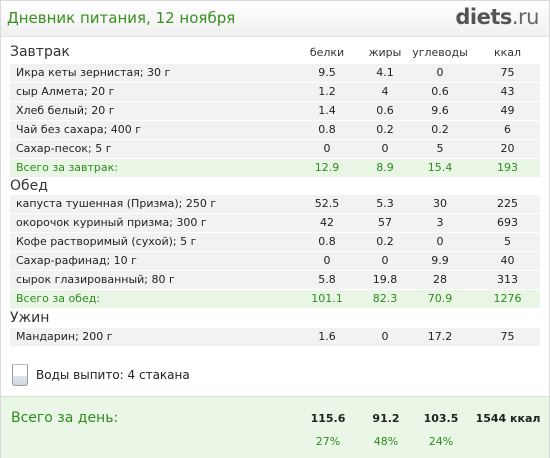 Image resolution: width=550 pixels, height=458 pixels. Describe the element at coordinates (106, 241) in the screenshot. I see `food-name: Кофе растворимый (сухой); 5 г` at that location.